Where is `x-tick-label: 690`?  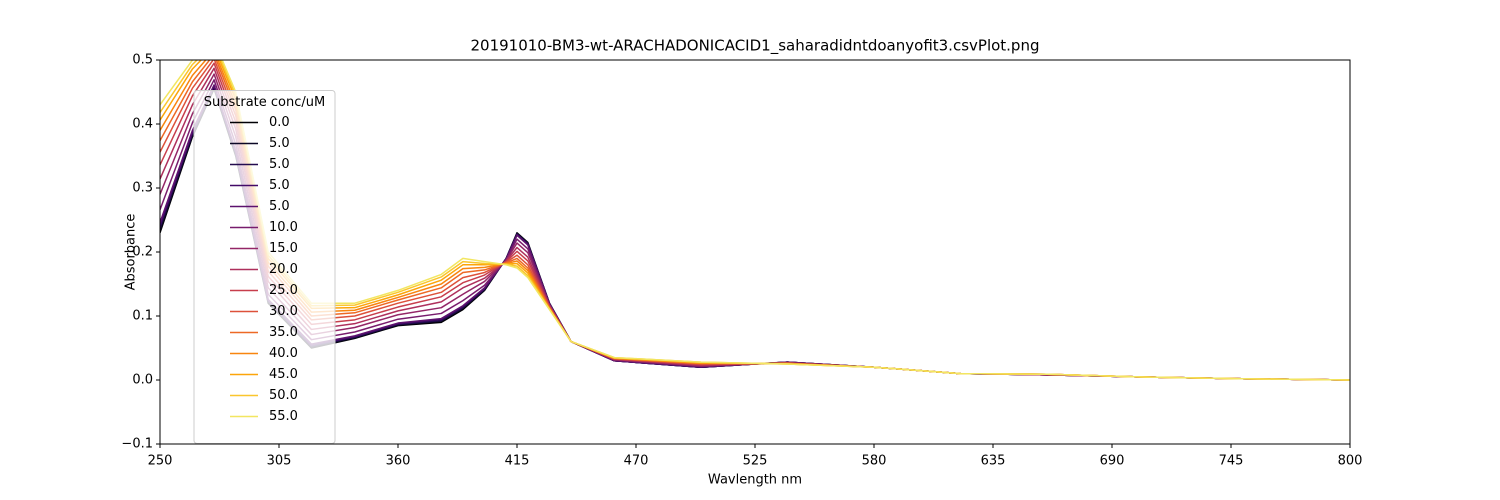 x-tick-label: 690 is located at coordinates (1112, 461).